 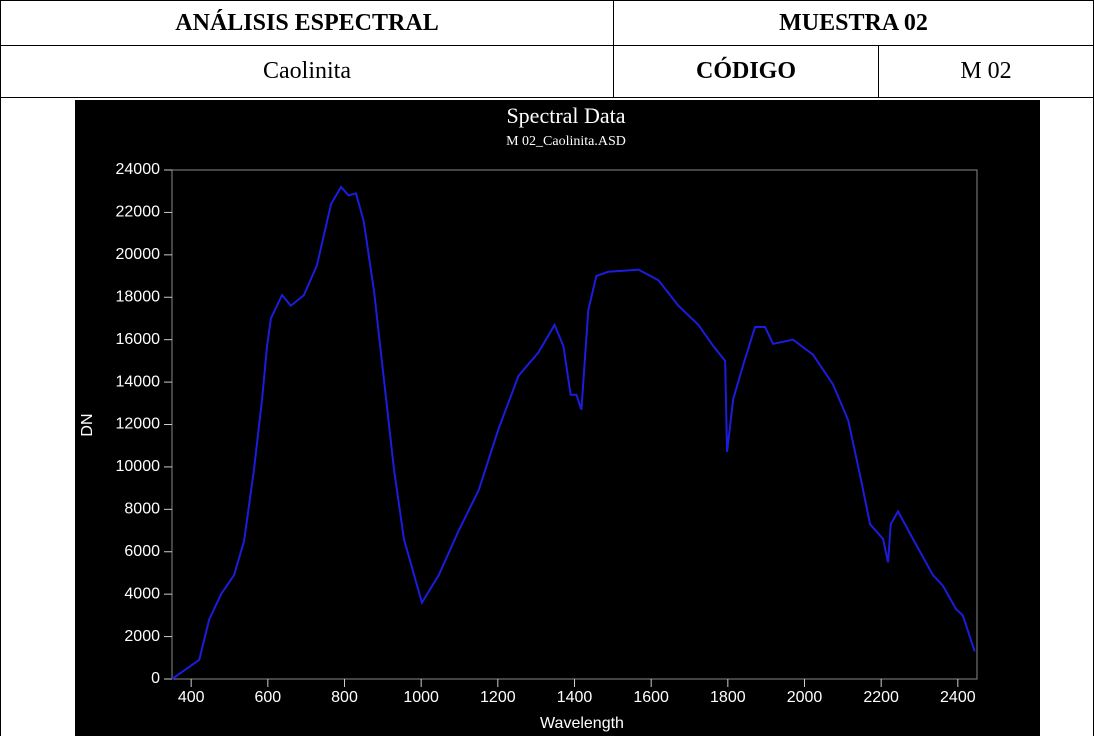 I want to click on y-tick-label: 10000, so click(x=138, y=466).